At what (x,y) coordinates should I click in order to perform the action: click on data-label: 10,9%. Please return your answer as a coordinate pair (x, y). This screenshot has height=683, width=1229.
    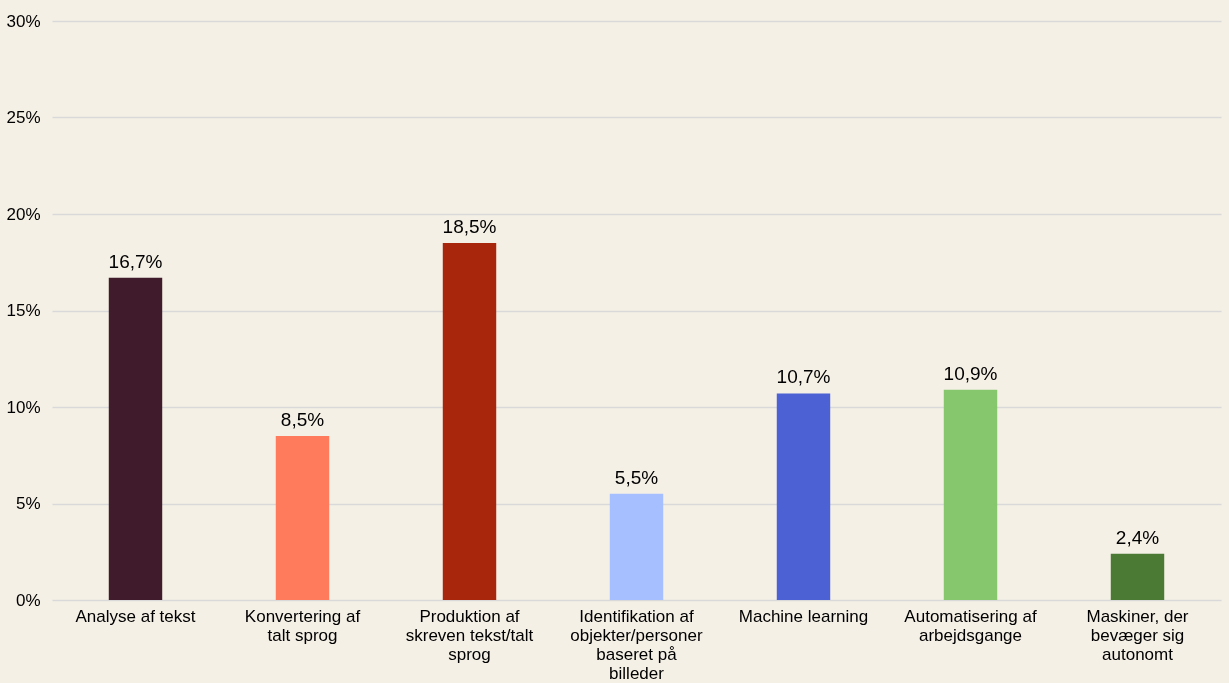
    Looking at the image, I should click on (970, 373).